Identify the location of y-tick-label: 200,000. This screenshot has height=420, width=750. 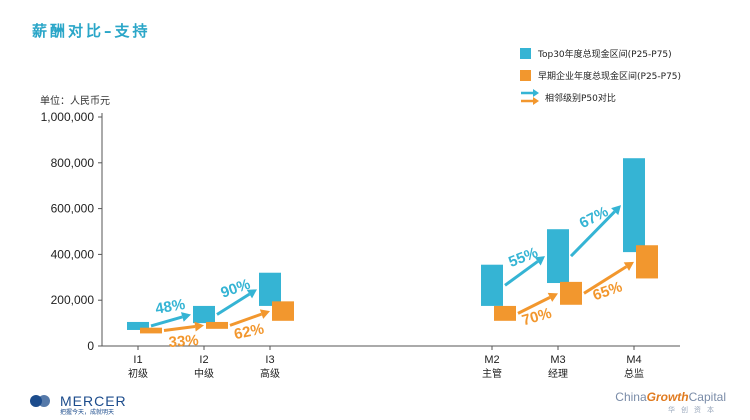
(73, 300).